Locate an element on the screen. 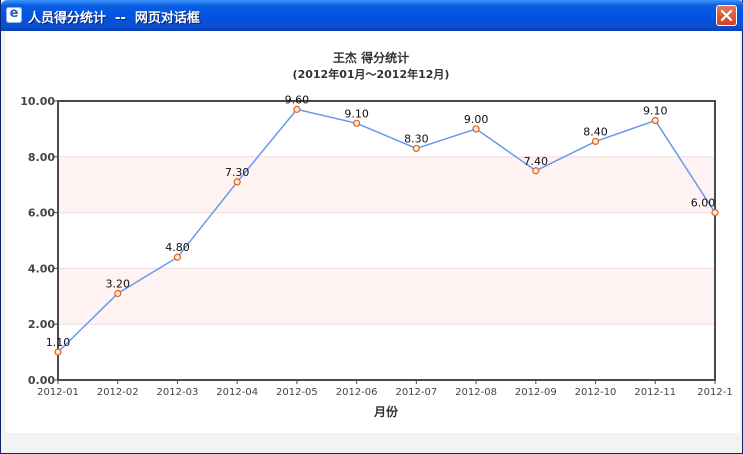 This screenshot has width=743, height=454. y-tick-label: 4.00 is located at coordinates (41, 268).